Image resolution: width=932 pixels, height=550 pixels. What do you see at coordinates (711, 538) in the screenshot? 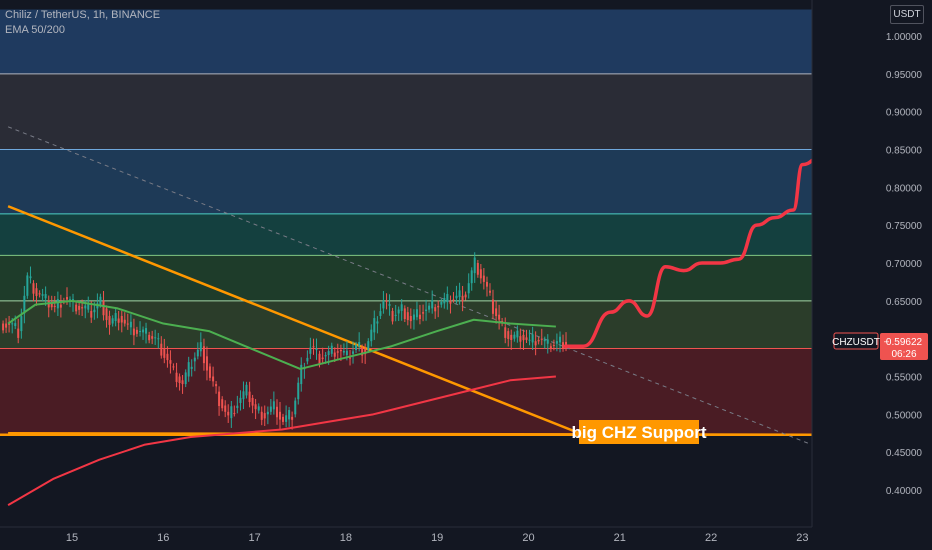
I see `date-tick: 22` at bounding box center [711, 538].